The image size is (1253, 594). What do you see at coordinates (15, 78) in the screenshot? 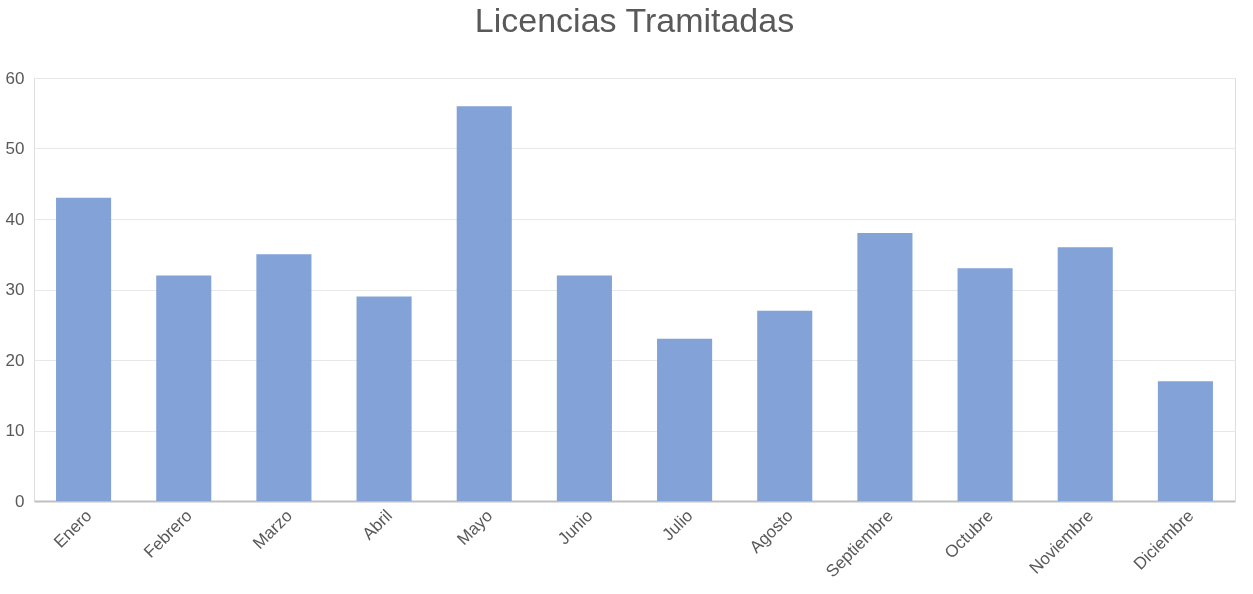
I see `y-tick-label: 60` at bounding box center [15, 78].